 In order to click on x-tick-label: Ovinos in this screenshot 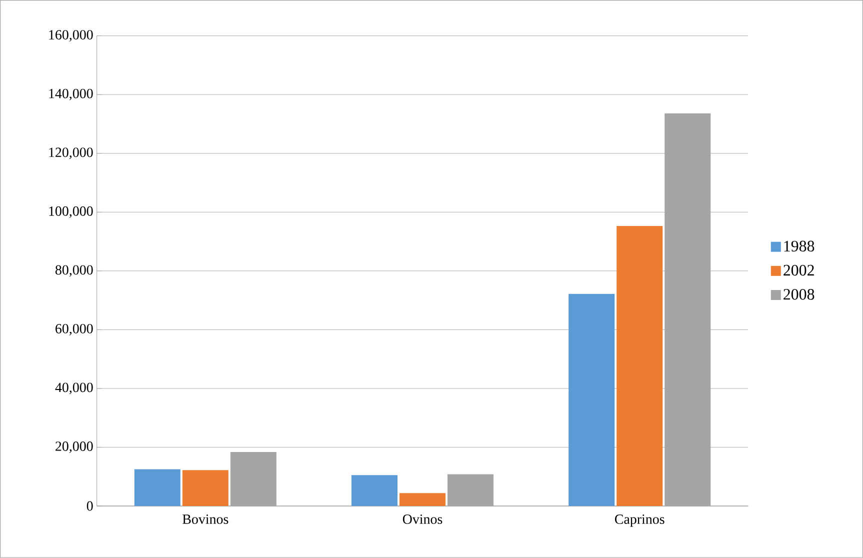, I will do `click(422, 519)`.